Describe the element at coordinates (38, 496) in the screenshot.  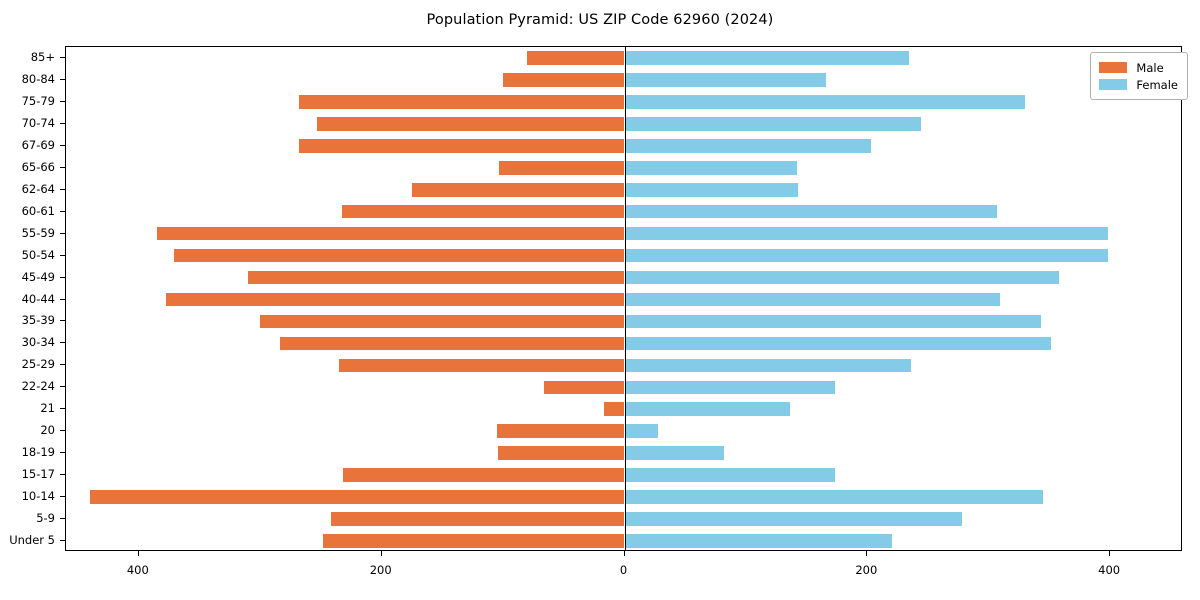
I see `y-tick-label-10-14: 10-14` at that location.